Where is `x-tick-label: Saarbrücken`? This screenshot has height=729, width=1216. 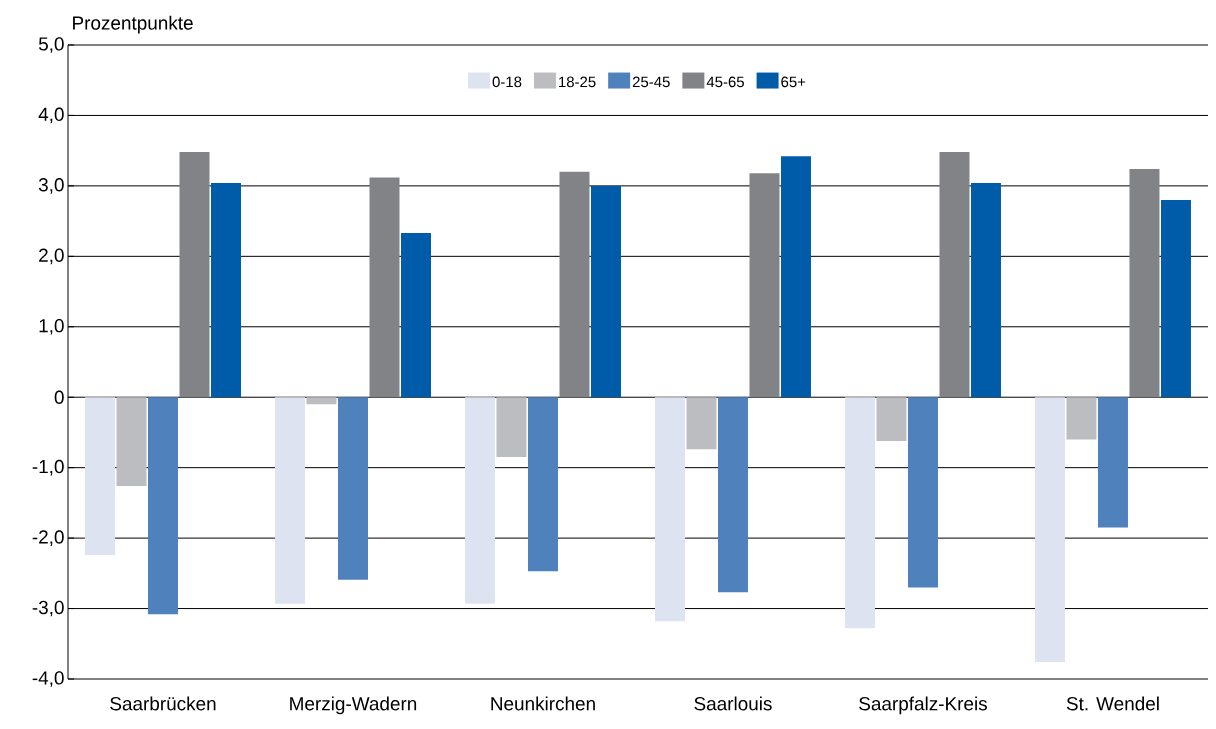 x-tick-label: Saarbrücken is located at coordinates (163, 703).